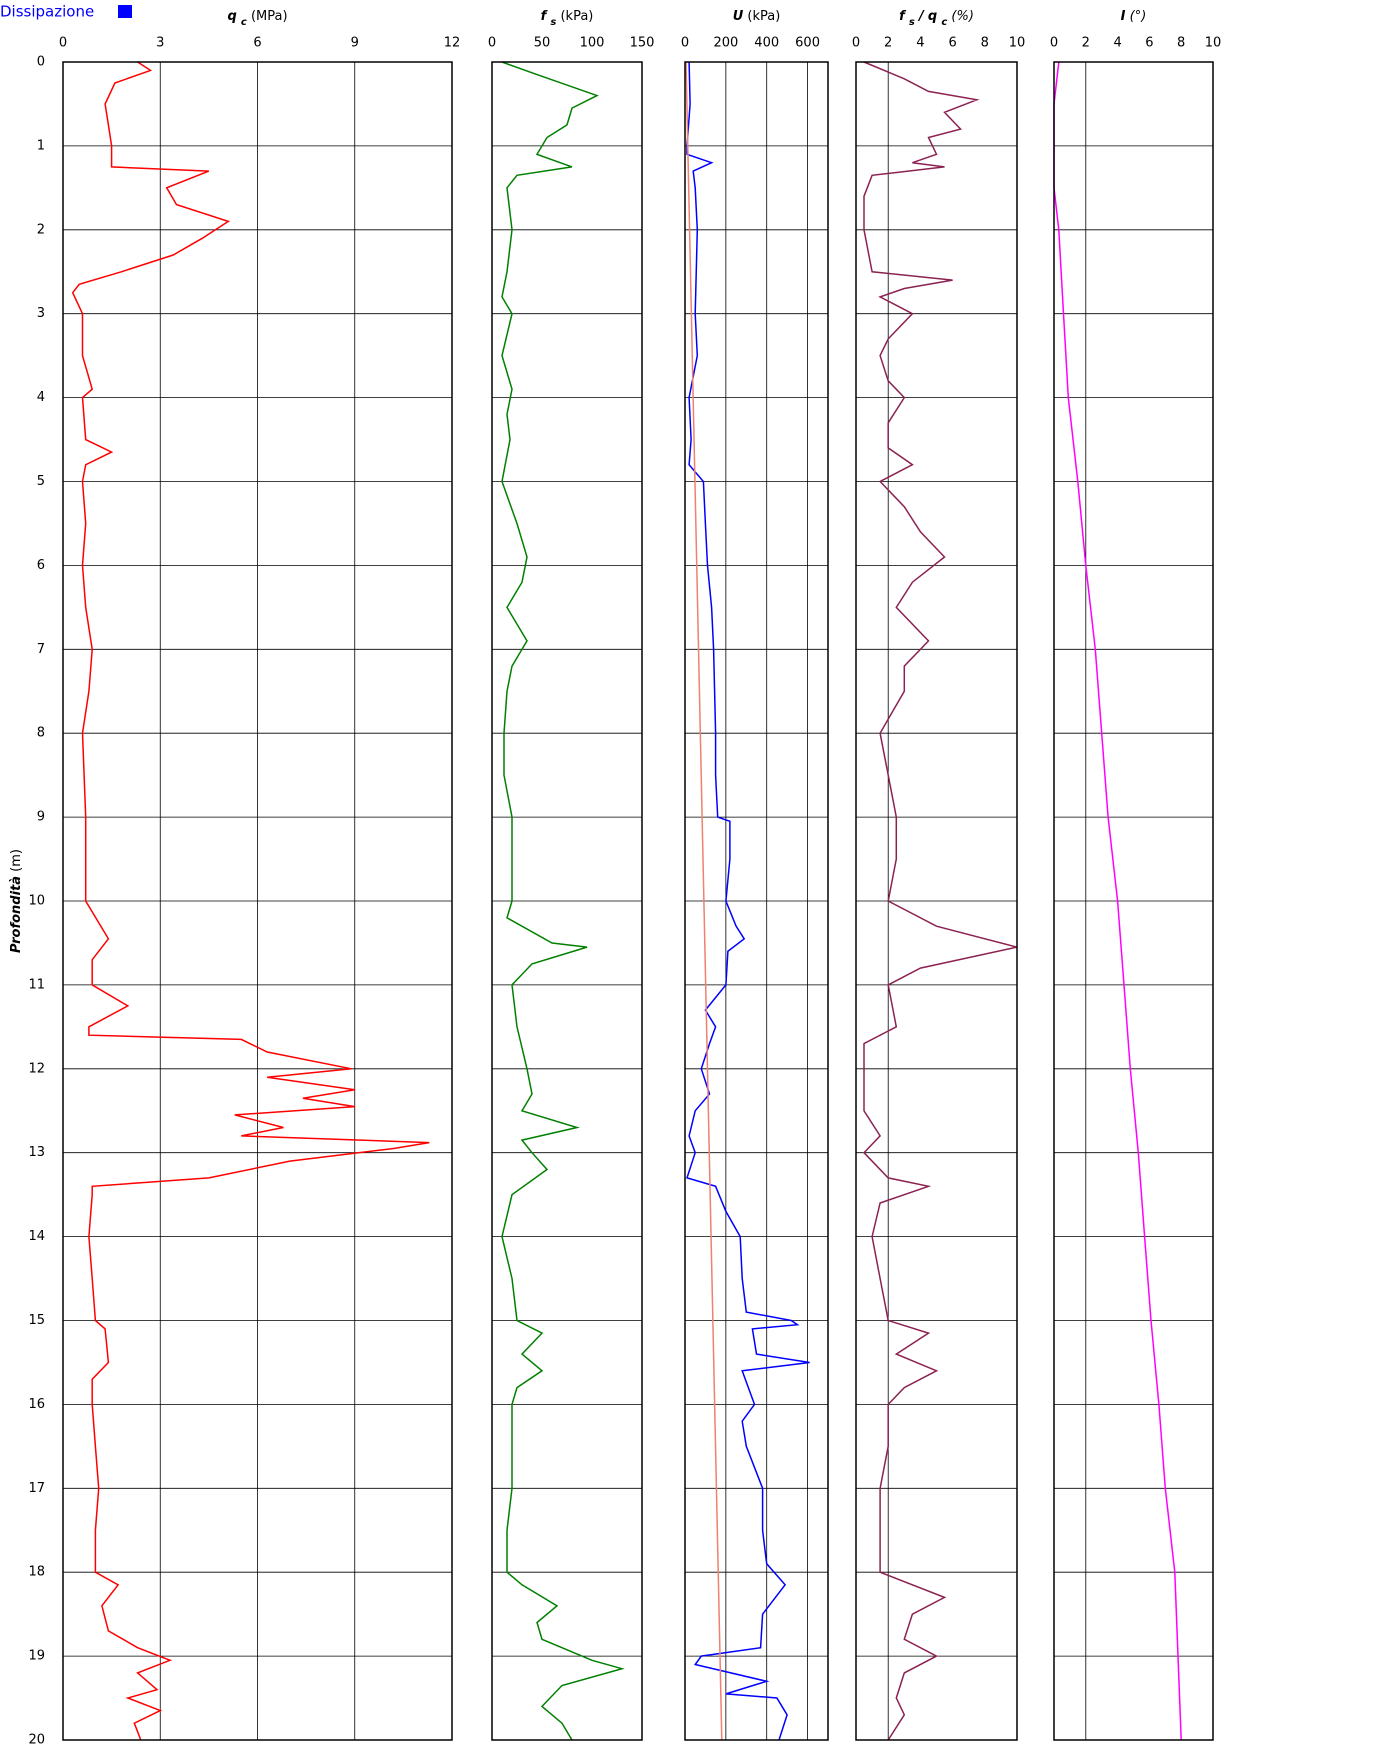  What do you see at coordinates (36, 1068) in the screenshot?
I see `y-tick-label: 12` at bounding box center [36, 1068].